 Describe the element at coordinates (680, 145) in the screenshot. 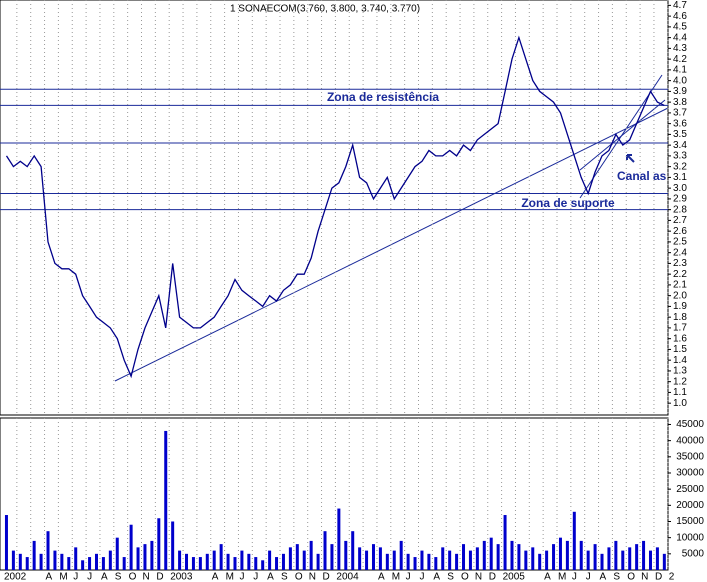

I see `y-tick-label: 3.4` at that location.